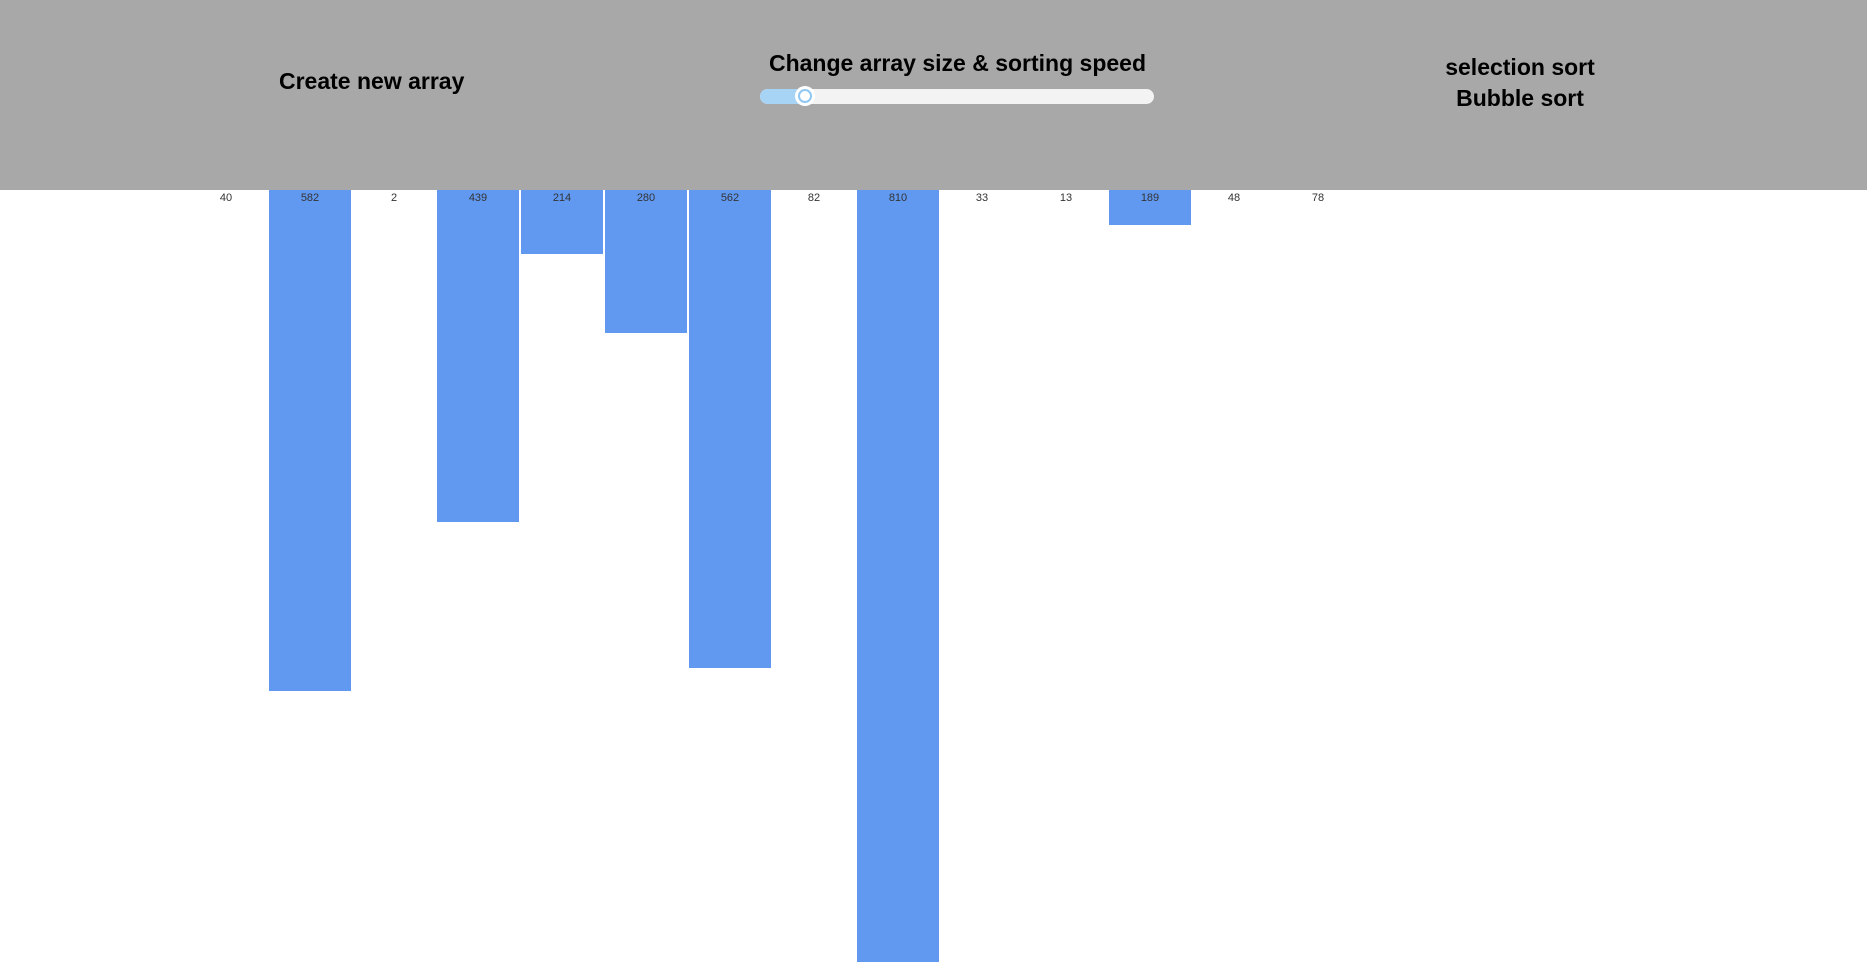 The width and height of the screenshot is (1867, 962). Describe the element at coordinates (1234, 198) in the screenshot. I see `bar-value-label: 48` at that location.